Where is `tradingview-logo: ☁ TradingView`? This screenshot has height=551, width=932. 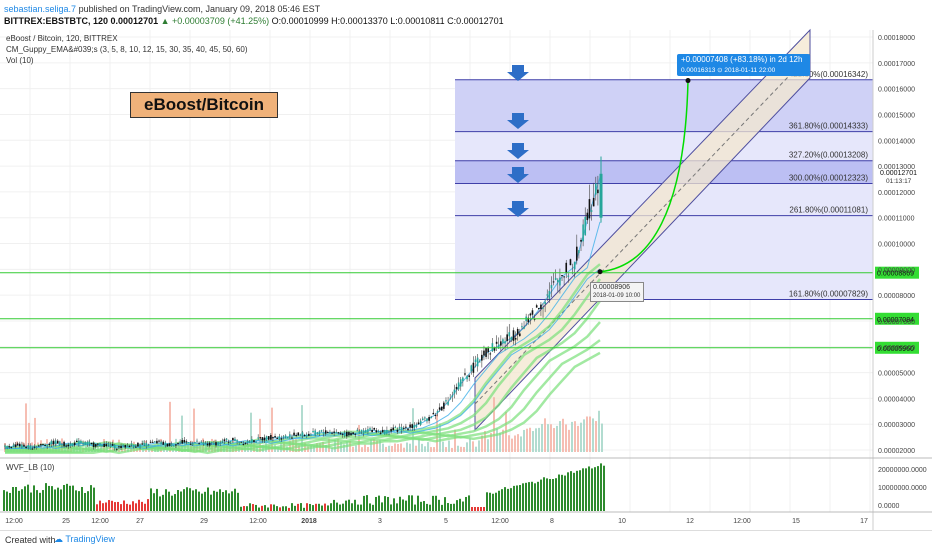
tradingview-logo: ☁ TradingView is located at coordinates (84, 539).